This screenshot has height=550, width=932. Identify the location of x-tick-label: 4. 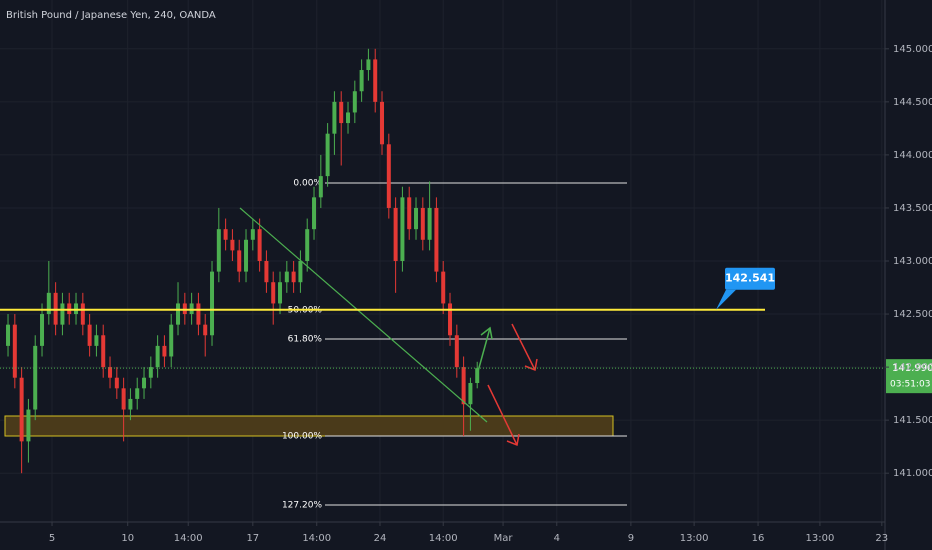
(557, 538).